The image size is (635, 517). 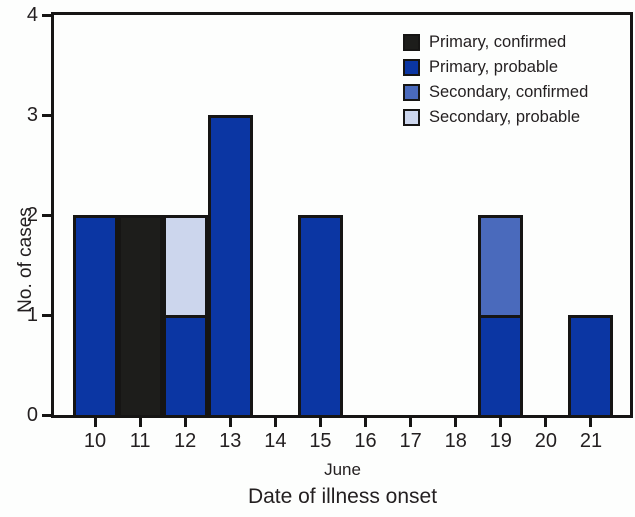 I want to click on legend-item: Secondary, probable, so click(x=495, y=117).